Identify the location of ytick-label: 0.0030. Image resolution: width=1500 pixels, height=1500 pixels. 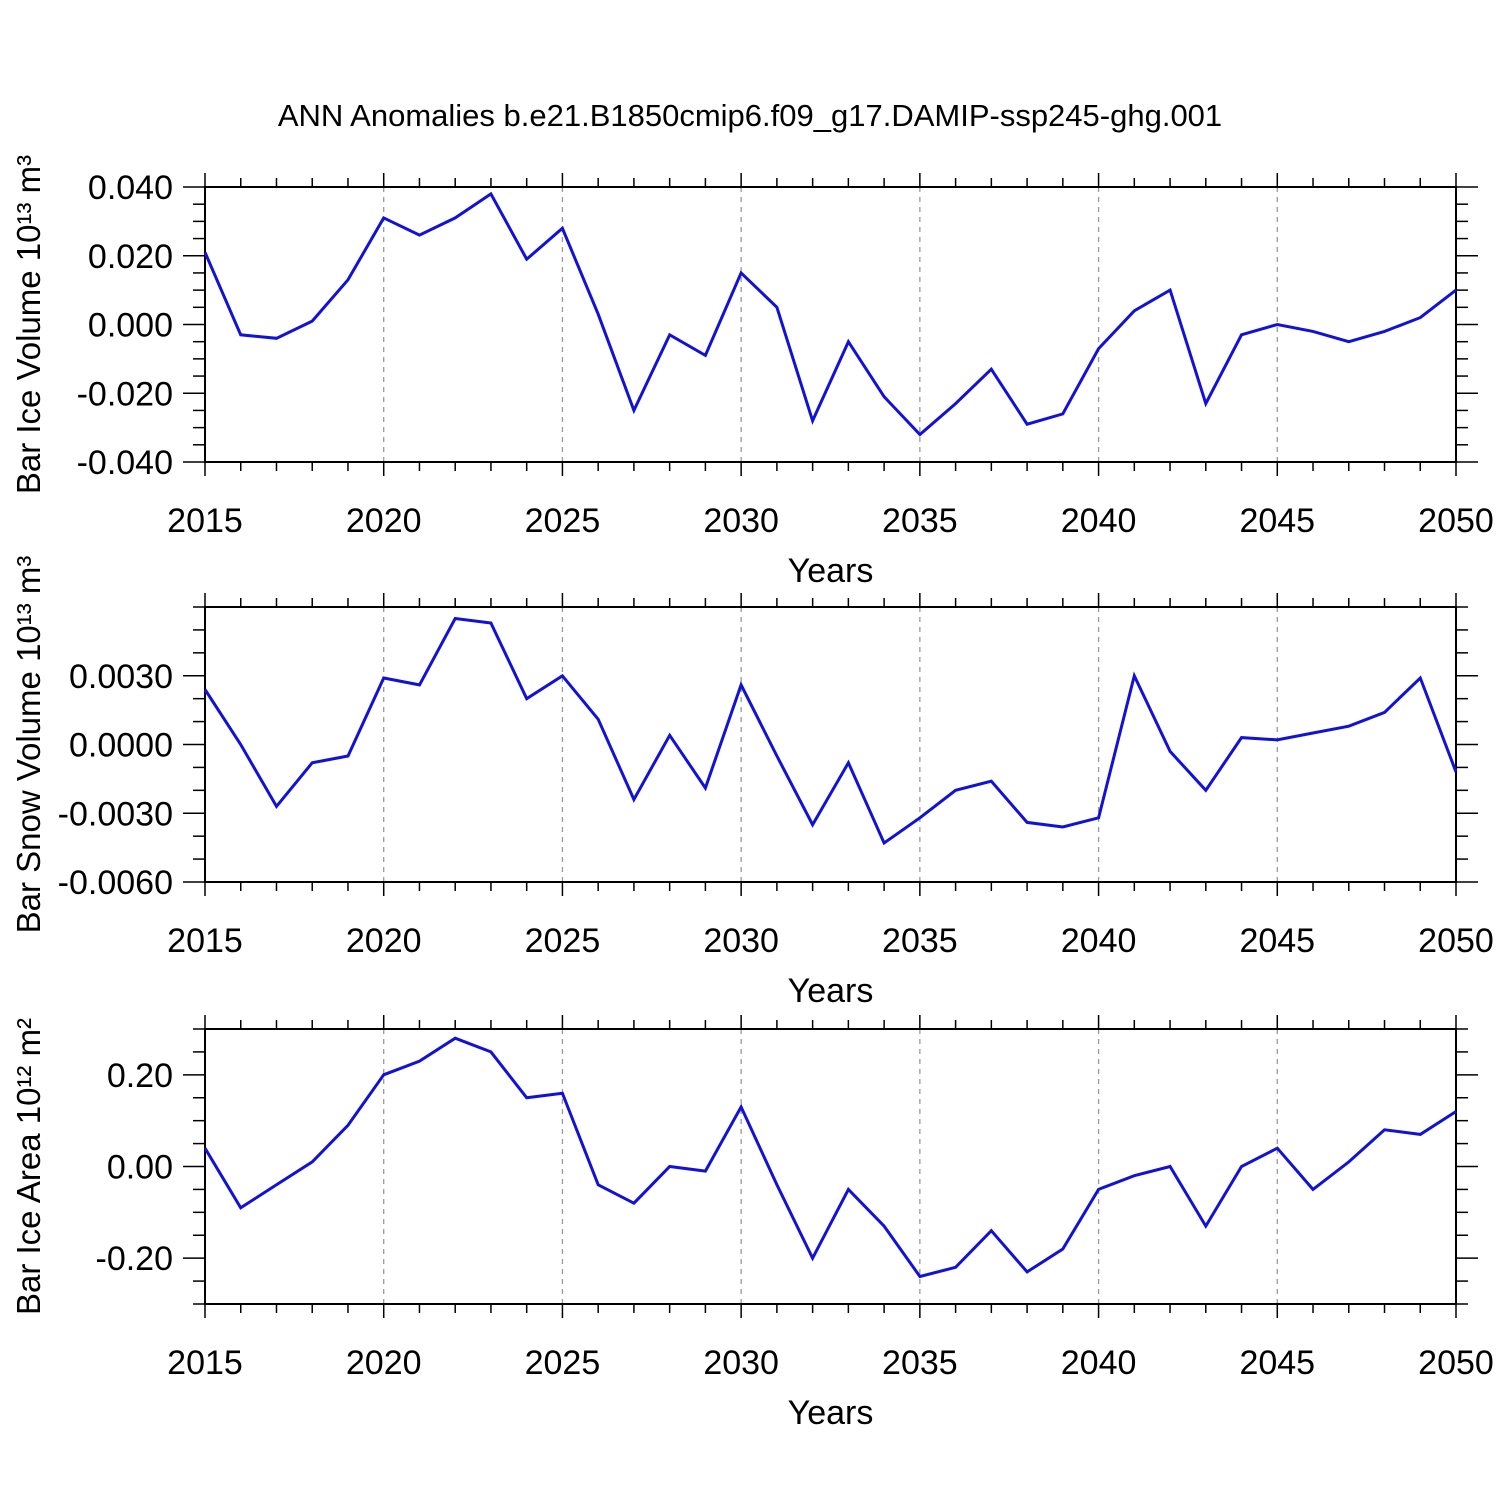
(121, 677).